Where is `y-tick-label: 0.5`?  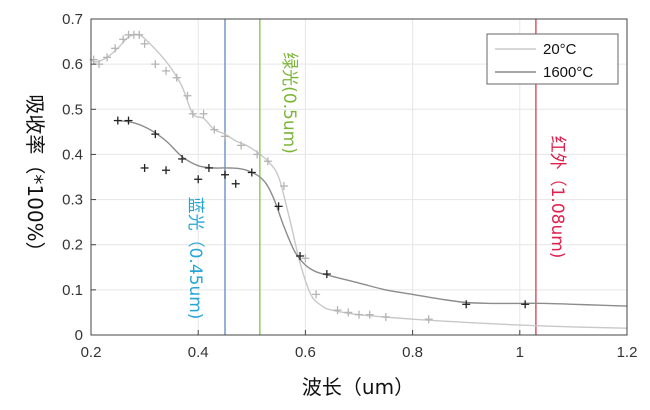 y-tick-label: 0.5 is located at coordinates (72, 109).